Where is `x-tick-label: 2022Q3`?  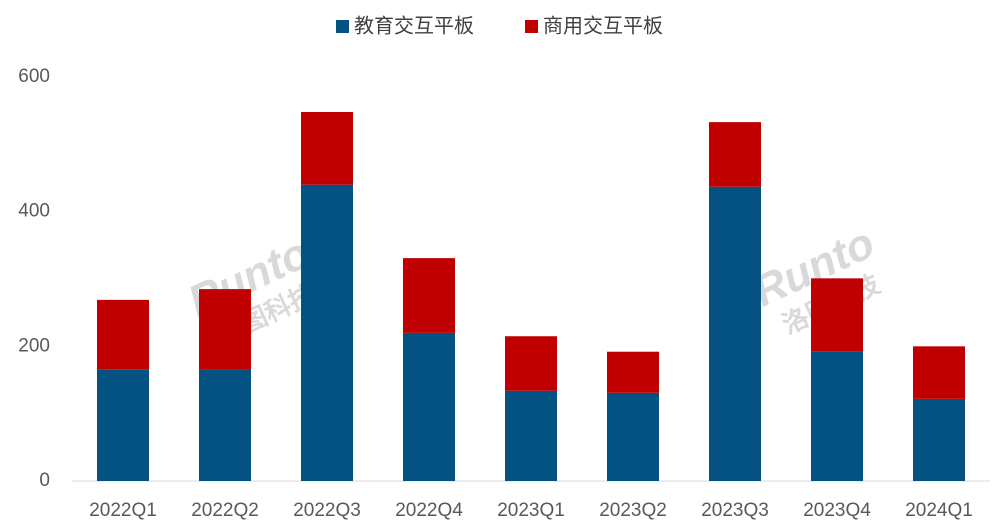
x-tick-label: 2022Q3 is located at coordinates (327, 510).